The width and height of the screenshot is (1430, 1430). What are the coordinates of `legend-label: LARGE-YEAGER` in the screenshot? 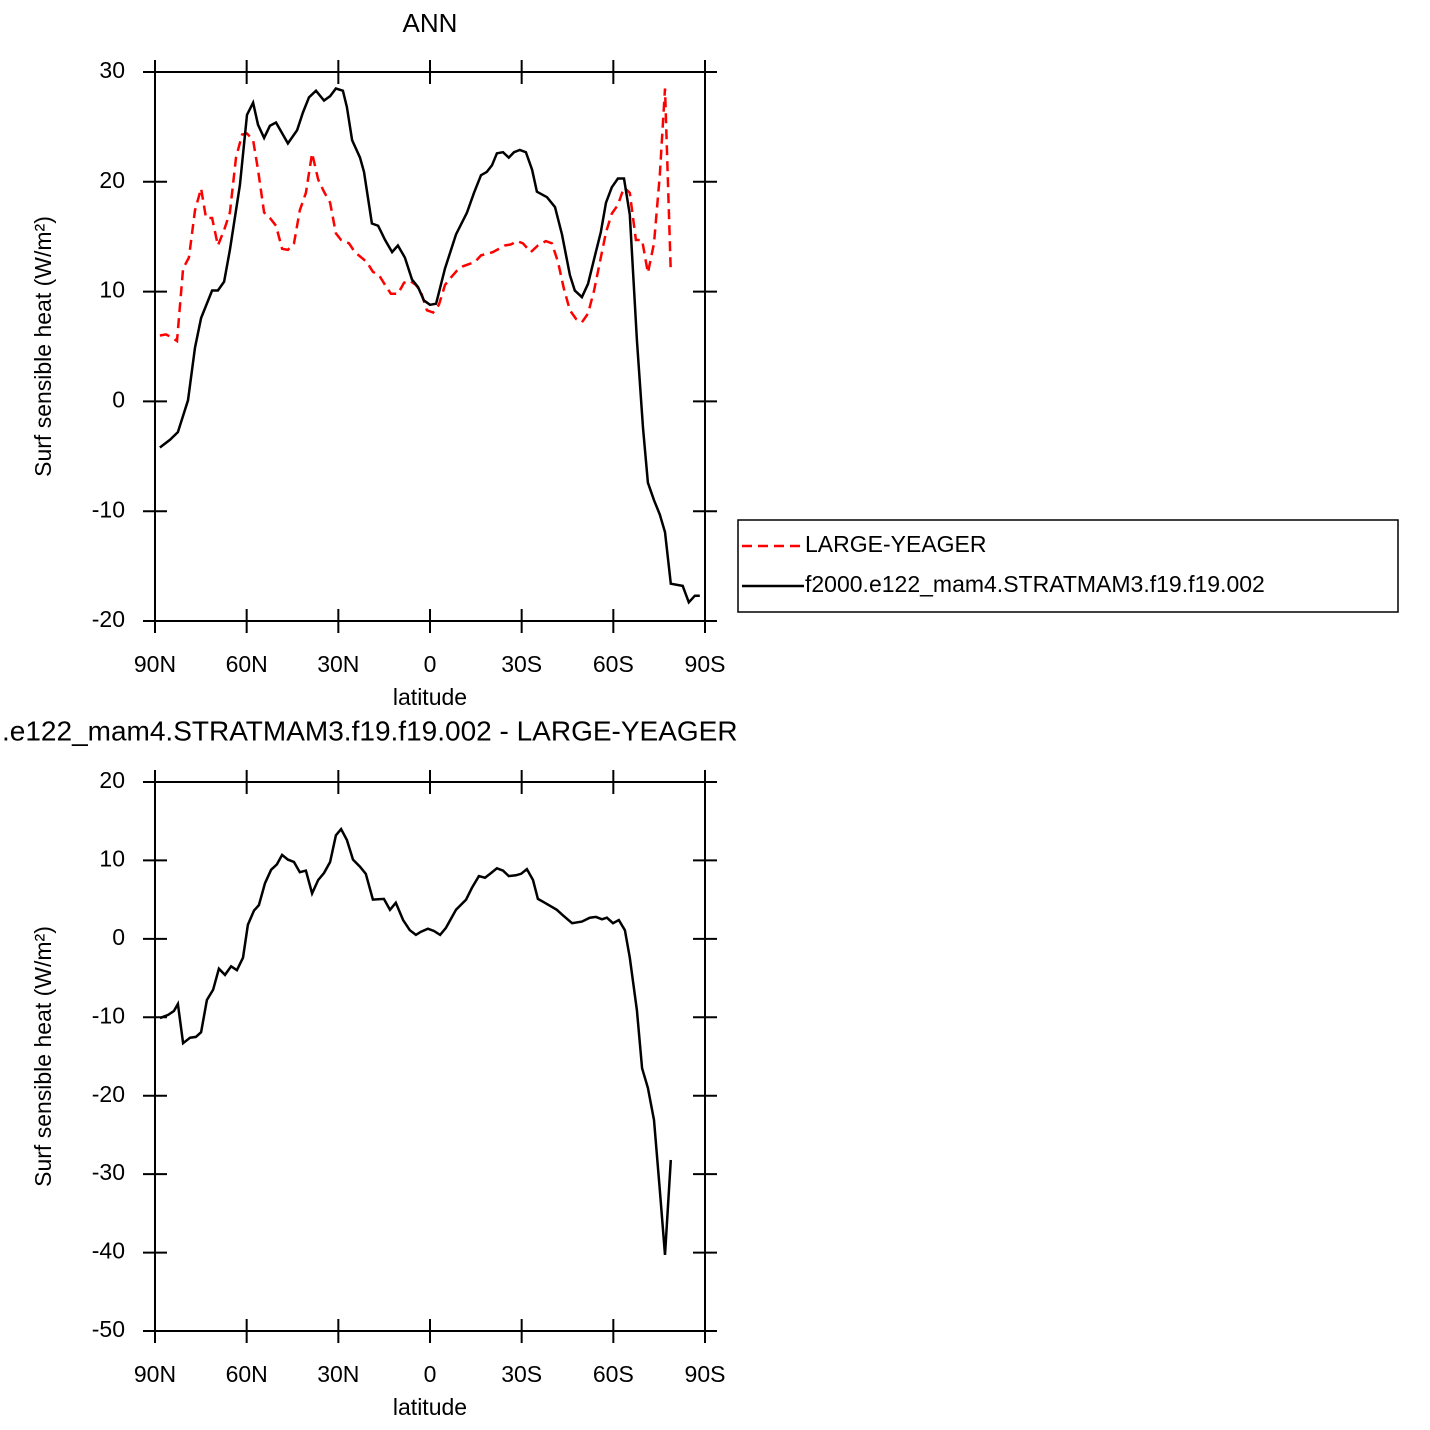 It's located at (896, 544).